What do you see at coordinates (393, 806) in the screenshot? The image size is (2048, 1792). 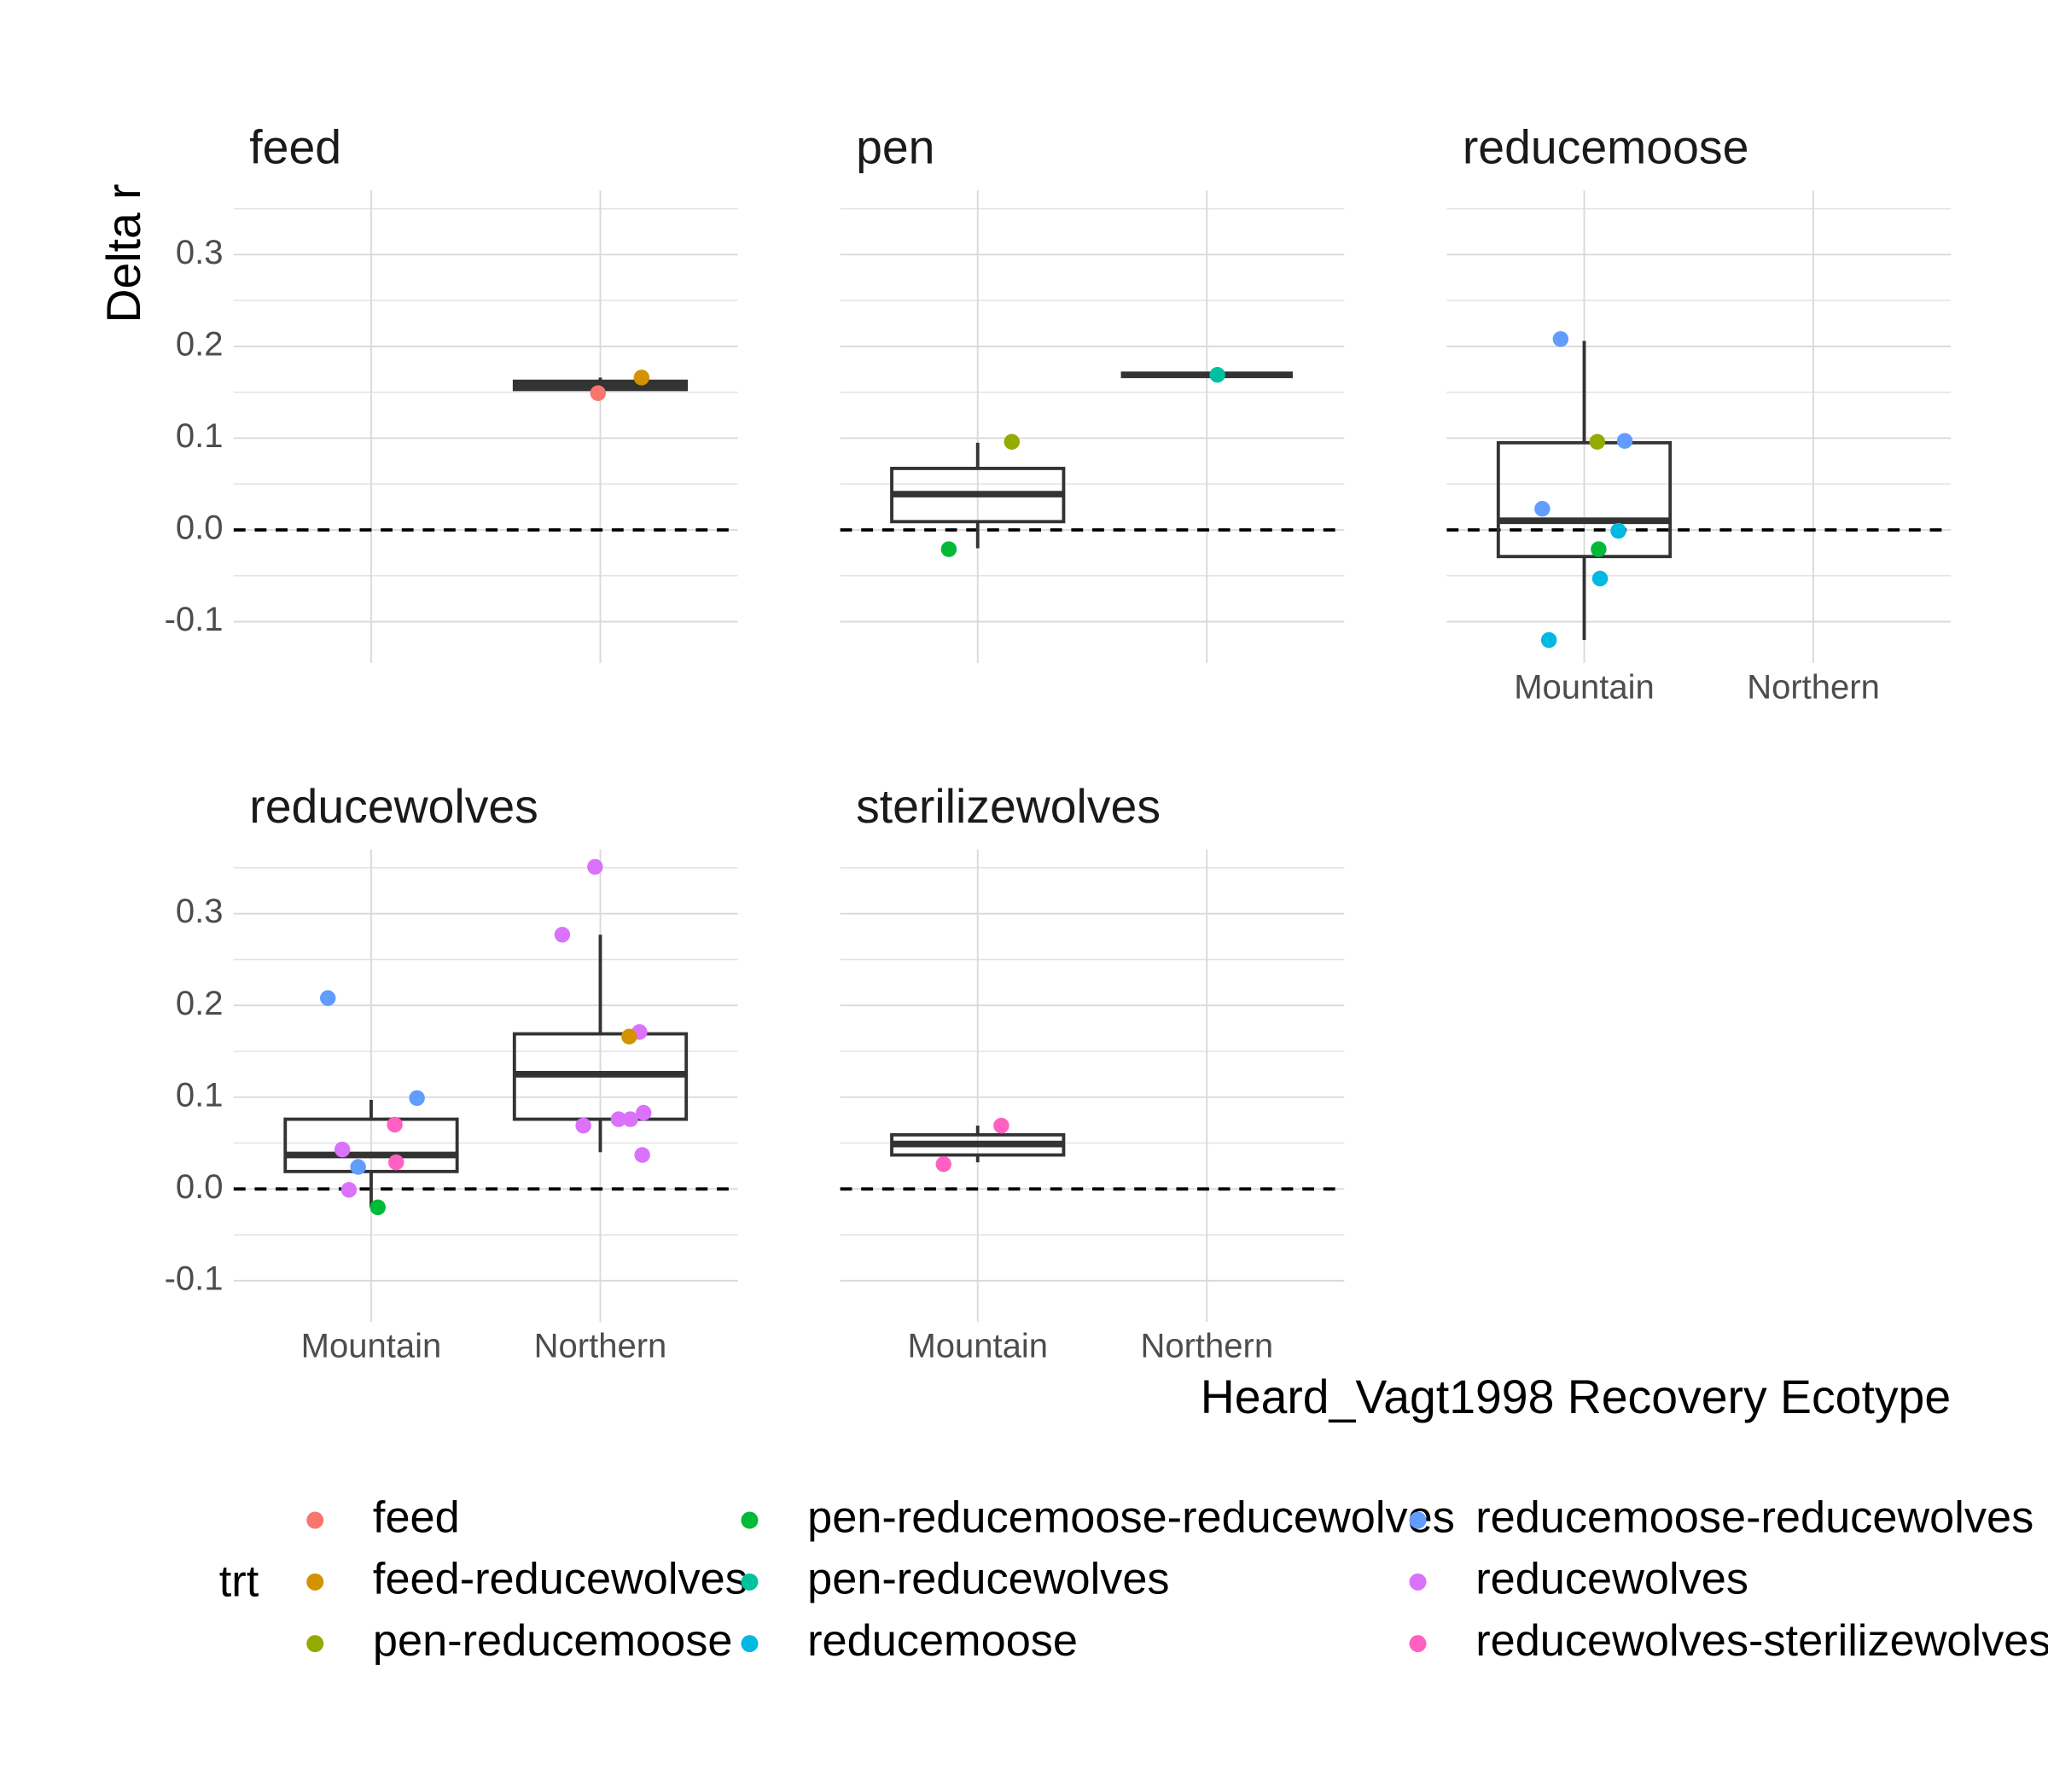 I see `facet-title: reducewolves` at bounding box center [393, 806].